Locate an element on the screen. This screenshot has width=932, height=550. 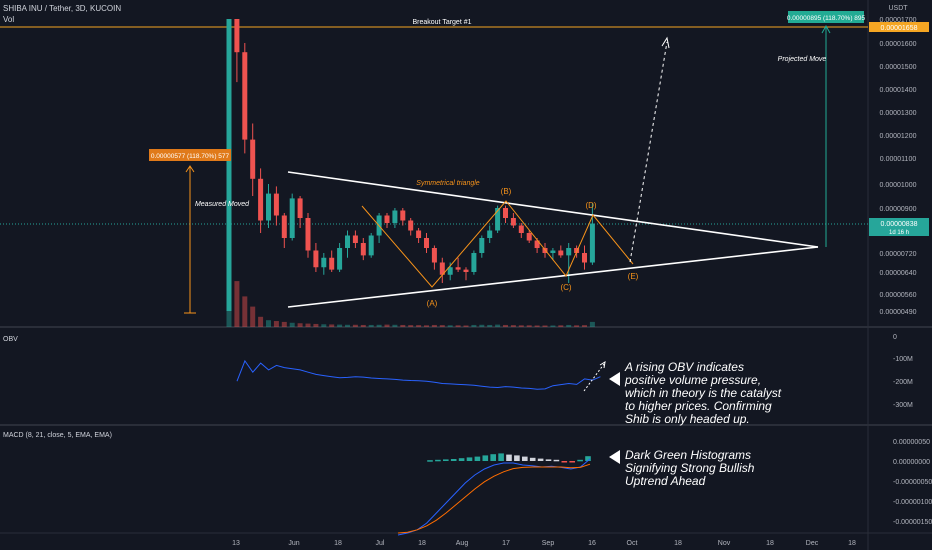
time-tick-label: 17 is located at coordinates (506, 543).